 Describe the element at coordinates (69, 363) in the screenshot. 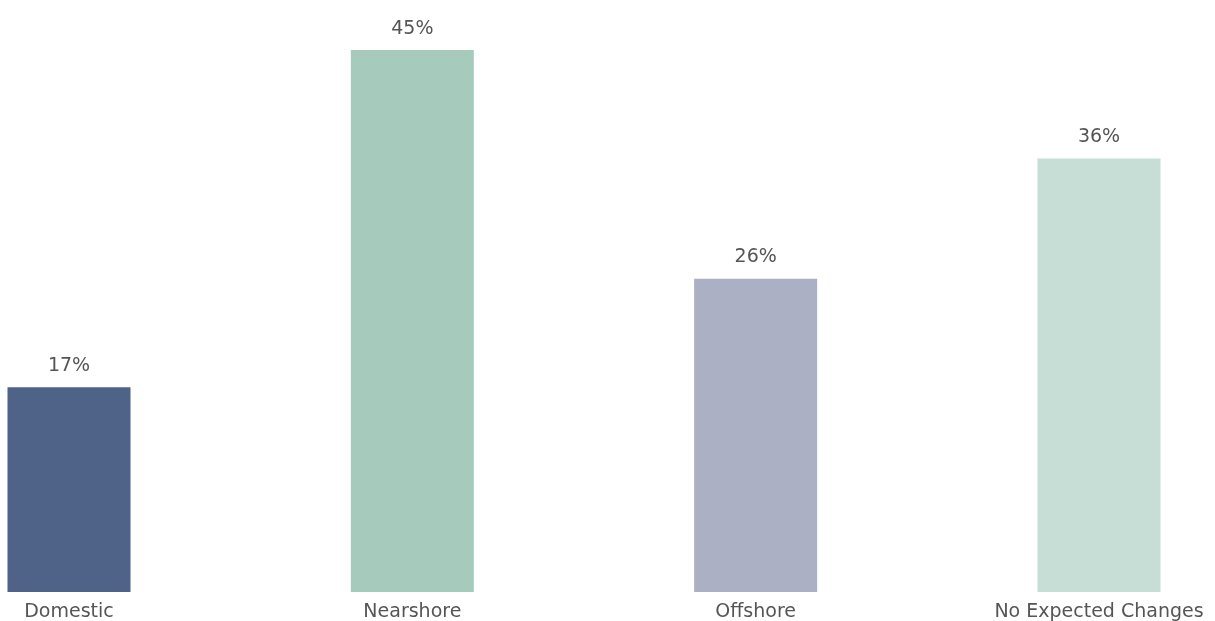

I see `data-label: 17%` at that location.